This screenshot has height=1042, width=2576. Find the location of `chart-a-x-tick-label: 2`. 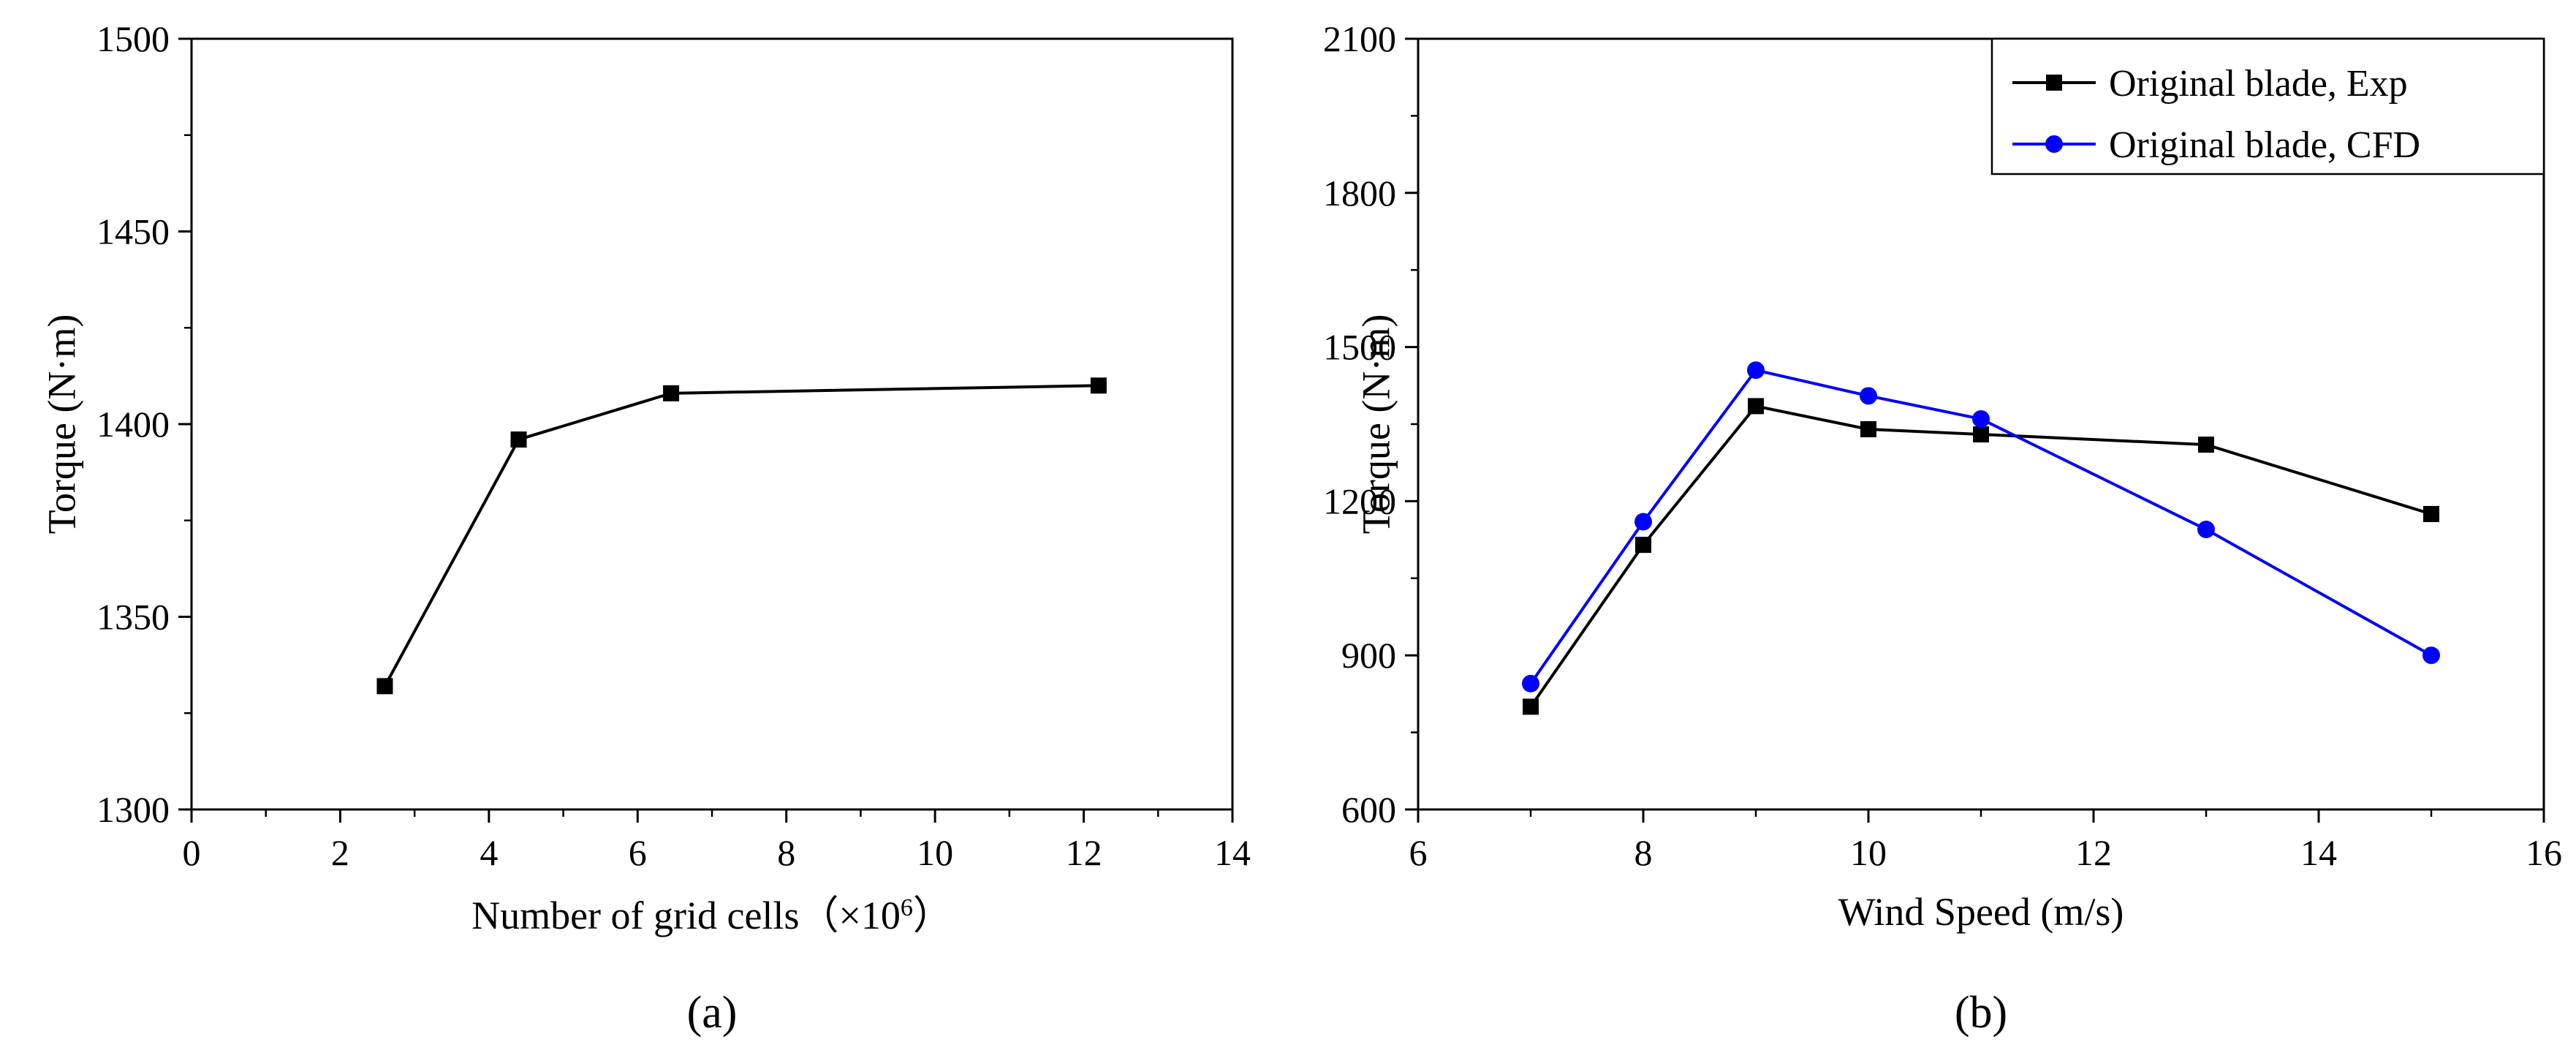

chart-a-x-tick-label: 2 is located at coordinates (340, 852).